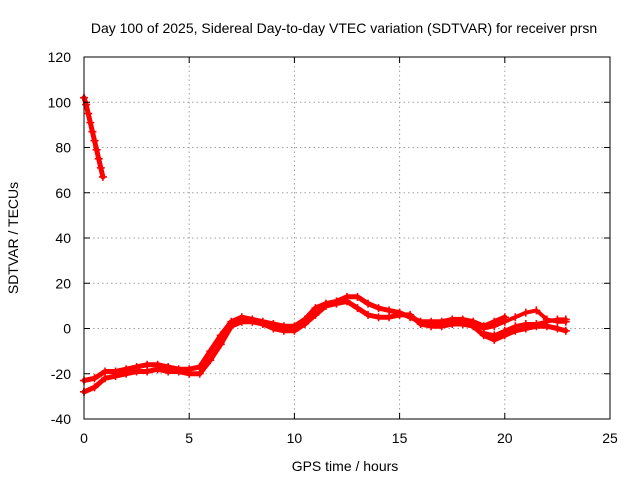  Describe the element at coordinates (295, 438) in the screenshot. I see `x-tick-label: 10` at that location.